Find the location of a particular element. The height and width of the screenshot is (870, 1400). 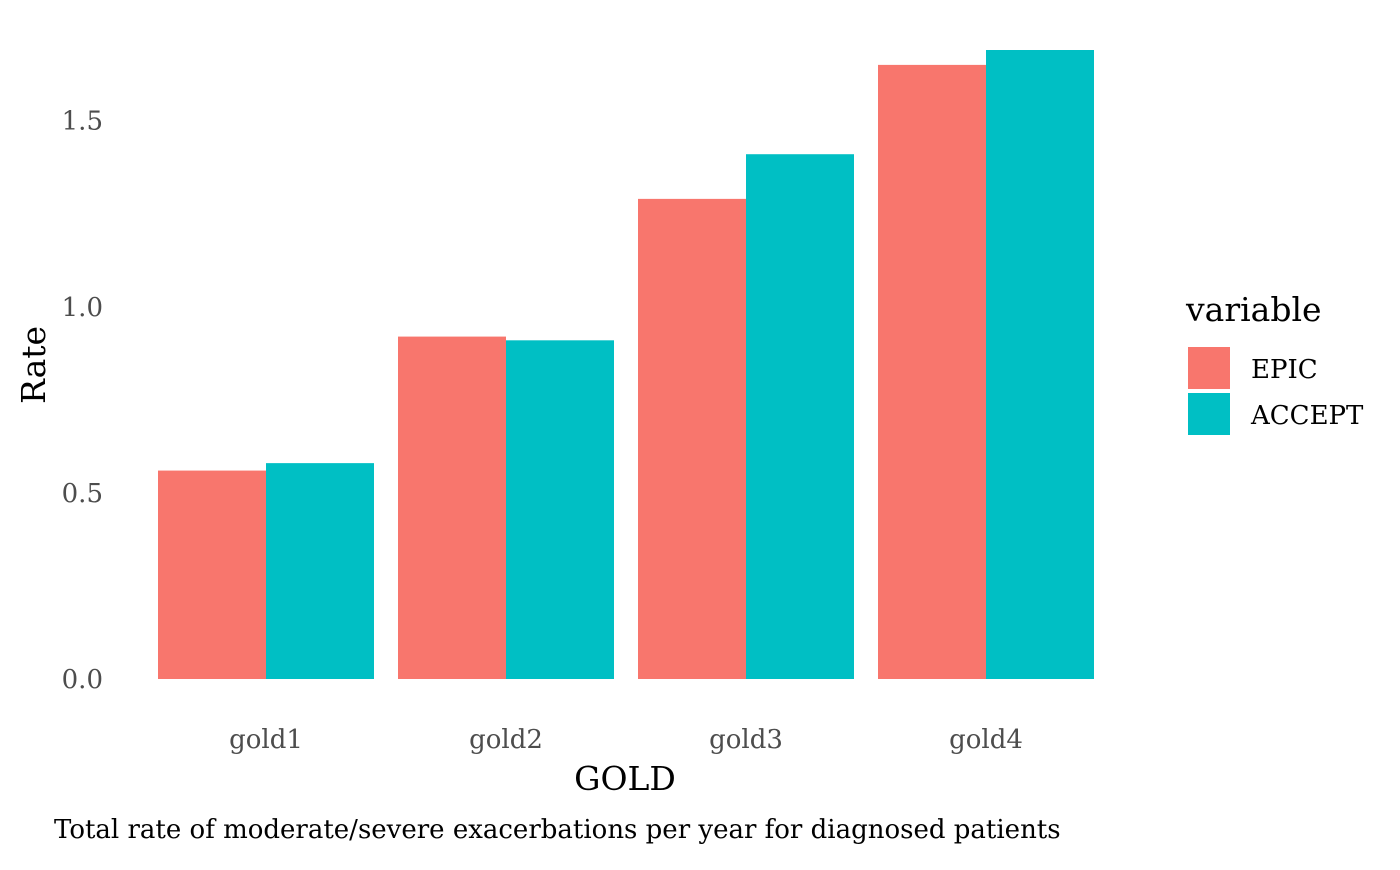

bar-accept-gold2 is located at coordinates (560, 509).